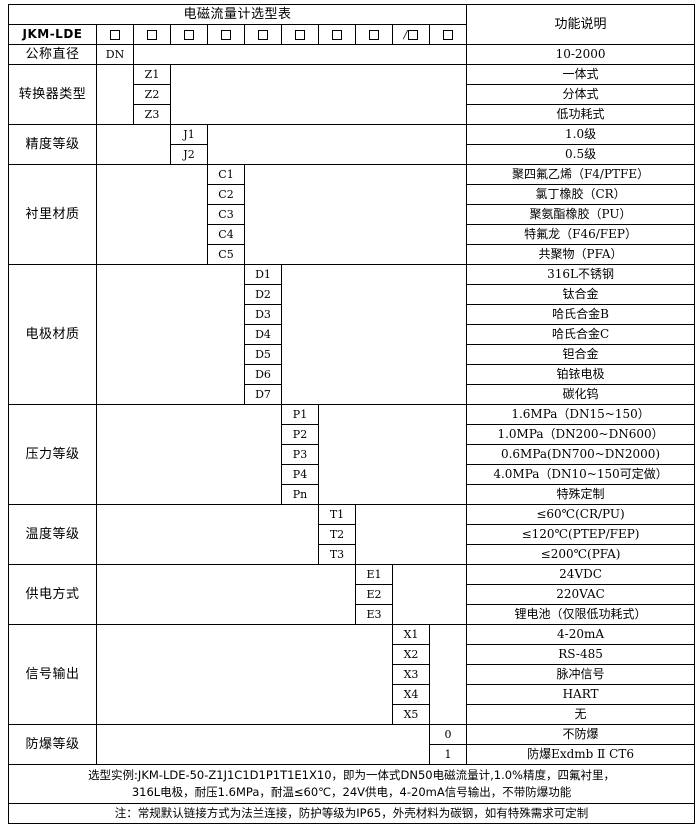 The height and width of the screenshot is (824, 700). I want to click on table-row: P4 4.0MPa（DN10~150可定做）, so click(352, 474).